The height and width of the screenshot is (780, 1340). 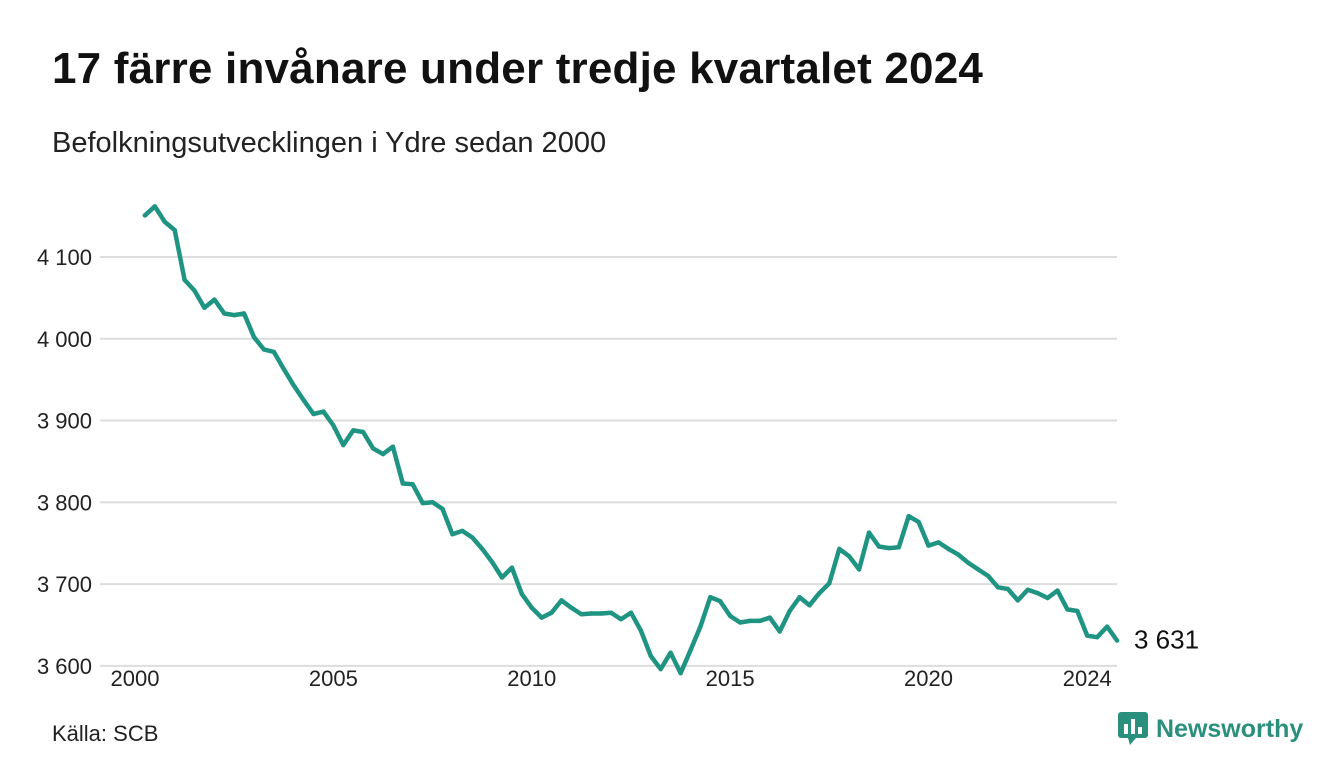 I want to click on source-note: Källa: SCB, so click(x=105, y=733).